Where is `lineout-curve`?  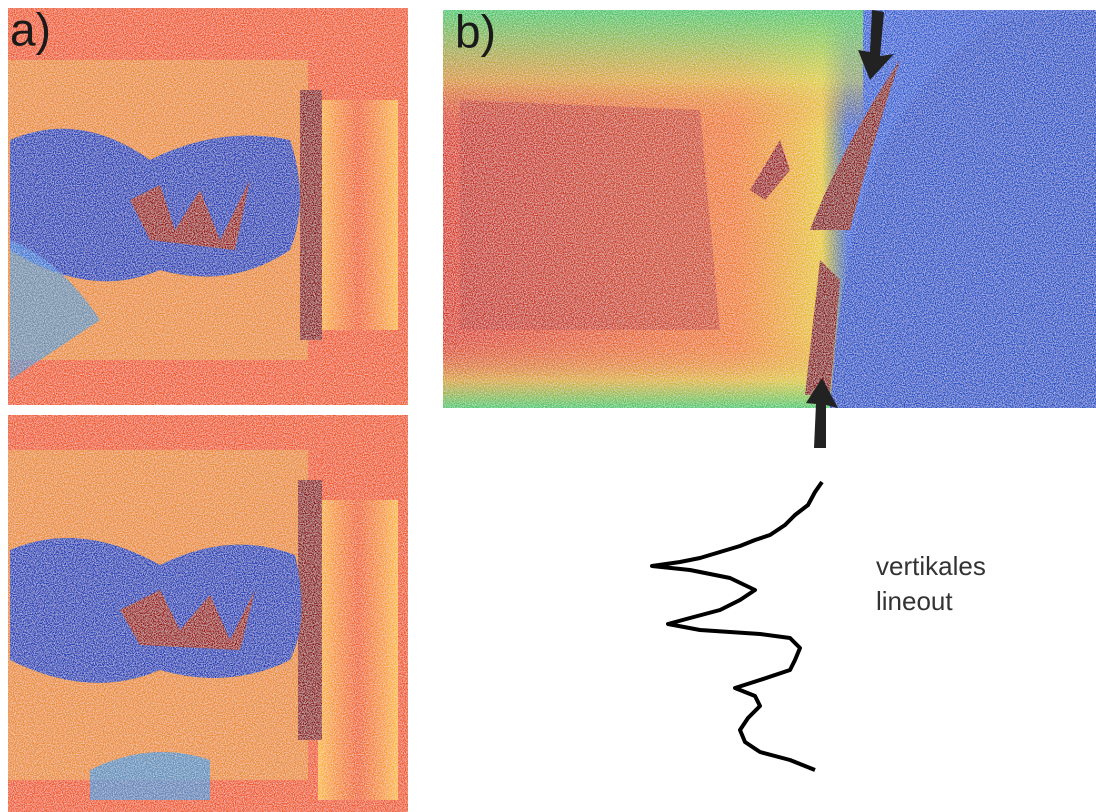
lineout-curve is located at coordinates (737, 626).